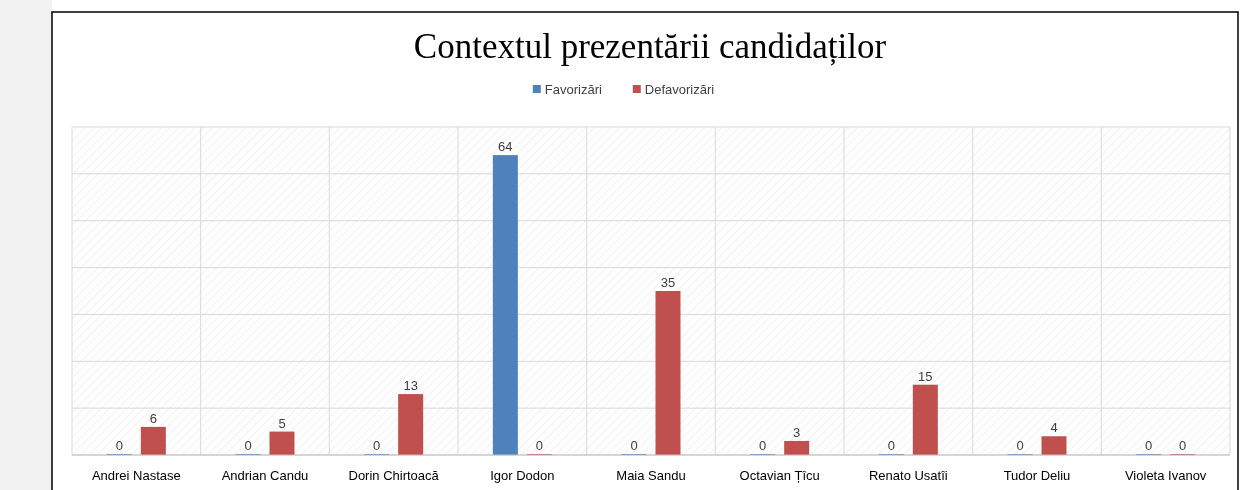  I want to click on x-tick-label: Violeta Ivanov, so click(1165, 475).